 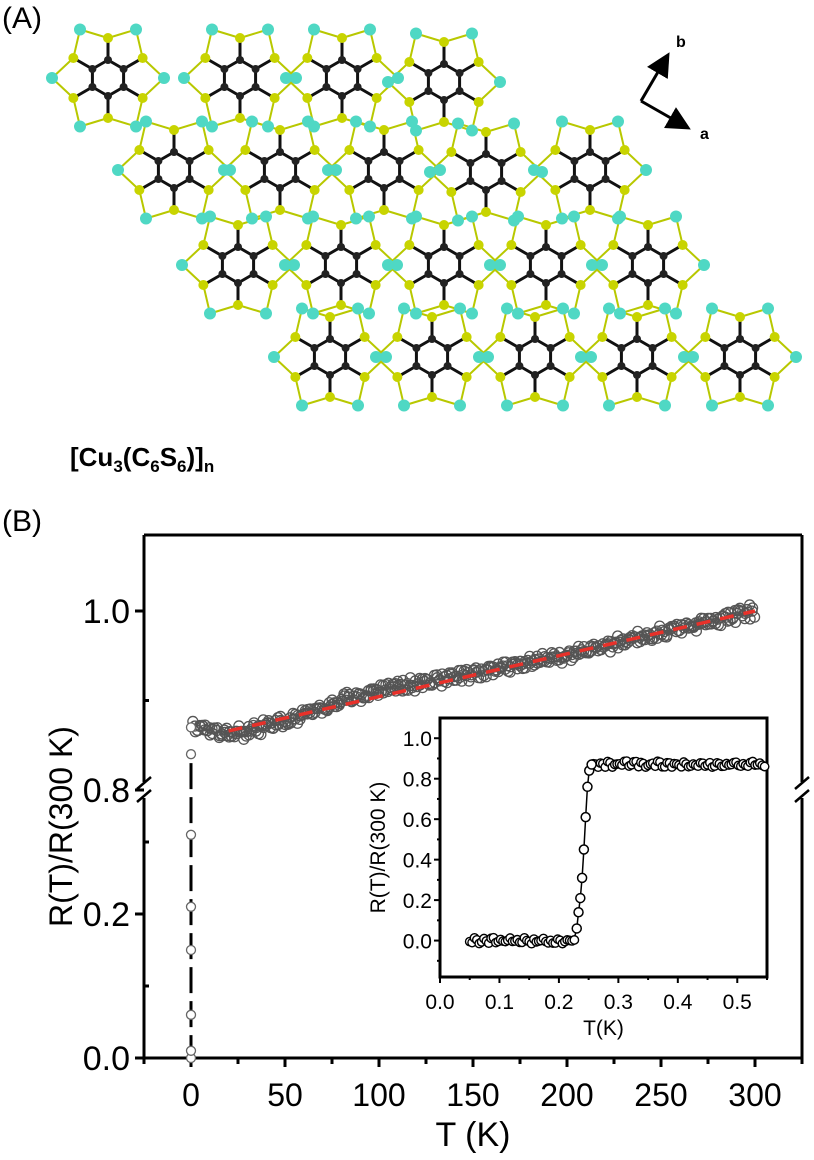 What do you see at coordinates (22, 521) in the screenshot?
I see `panel-b-label: (B)` at bounding box center [22, 521].